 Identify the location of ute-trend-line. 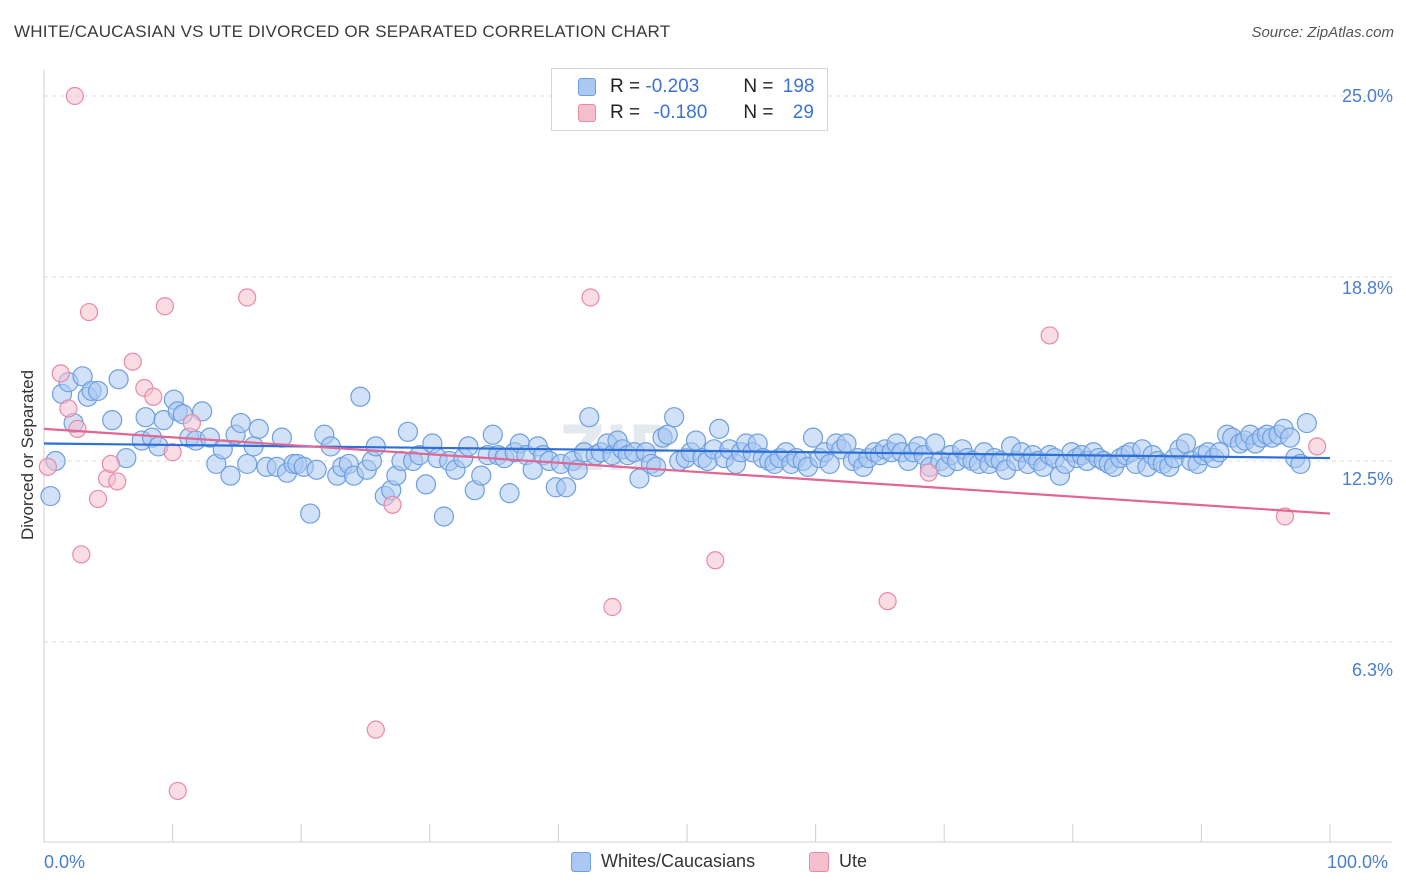
(687, 471).